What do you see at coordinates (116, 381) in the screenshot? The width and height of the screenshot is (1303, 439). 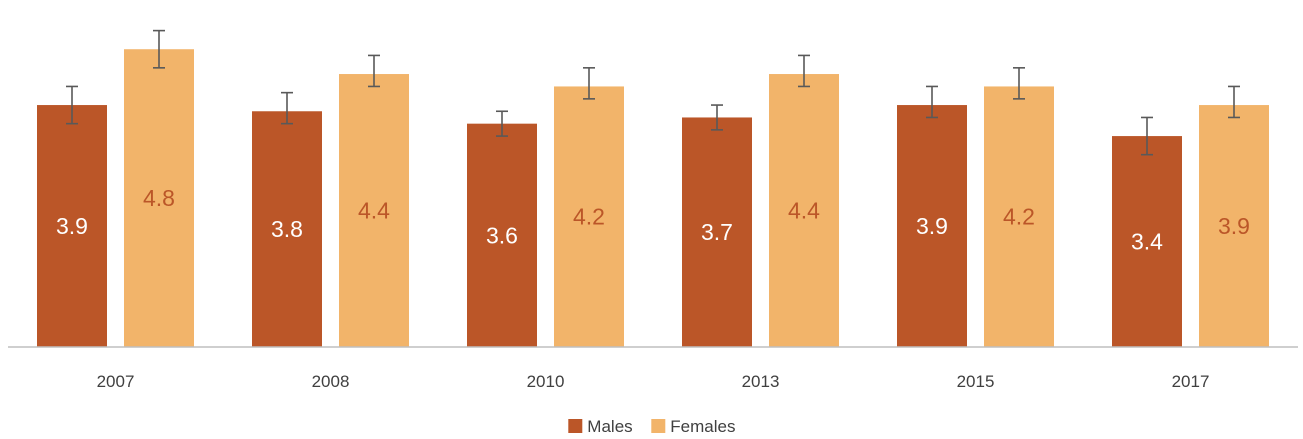 I see `x-tick-label-2007: 2007` at bounding box center [116, 381].